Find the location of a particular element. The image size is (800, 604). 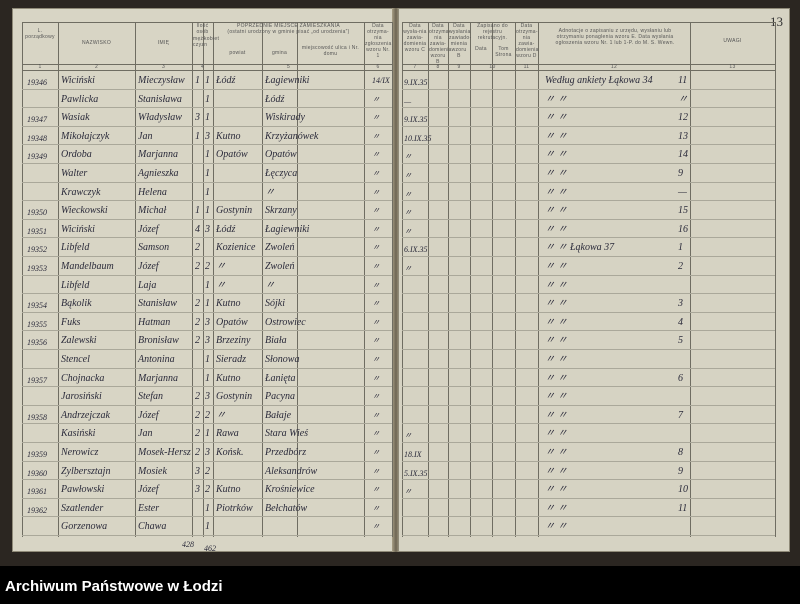

column-number: 9 is located at coordinates (459, 67).